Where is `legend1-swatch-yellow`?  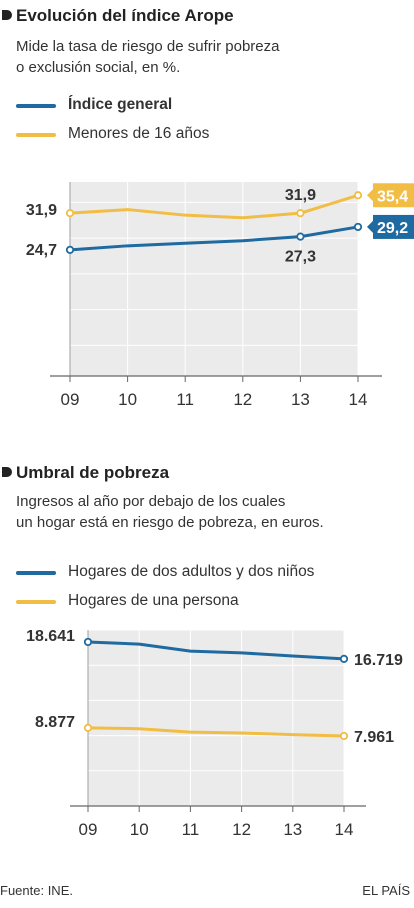 legend1-swatch-yellow is located at coordinates (36, 135).